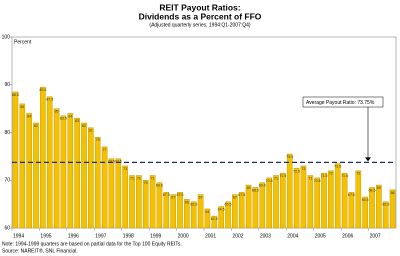 This screenshot has width=400, height=256. What do you see at coordinates (289, 157) in the screenshot?
I see `value-label: 75.5` at bounding box center [289, 157].